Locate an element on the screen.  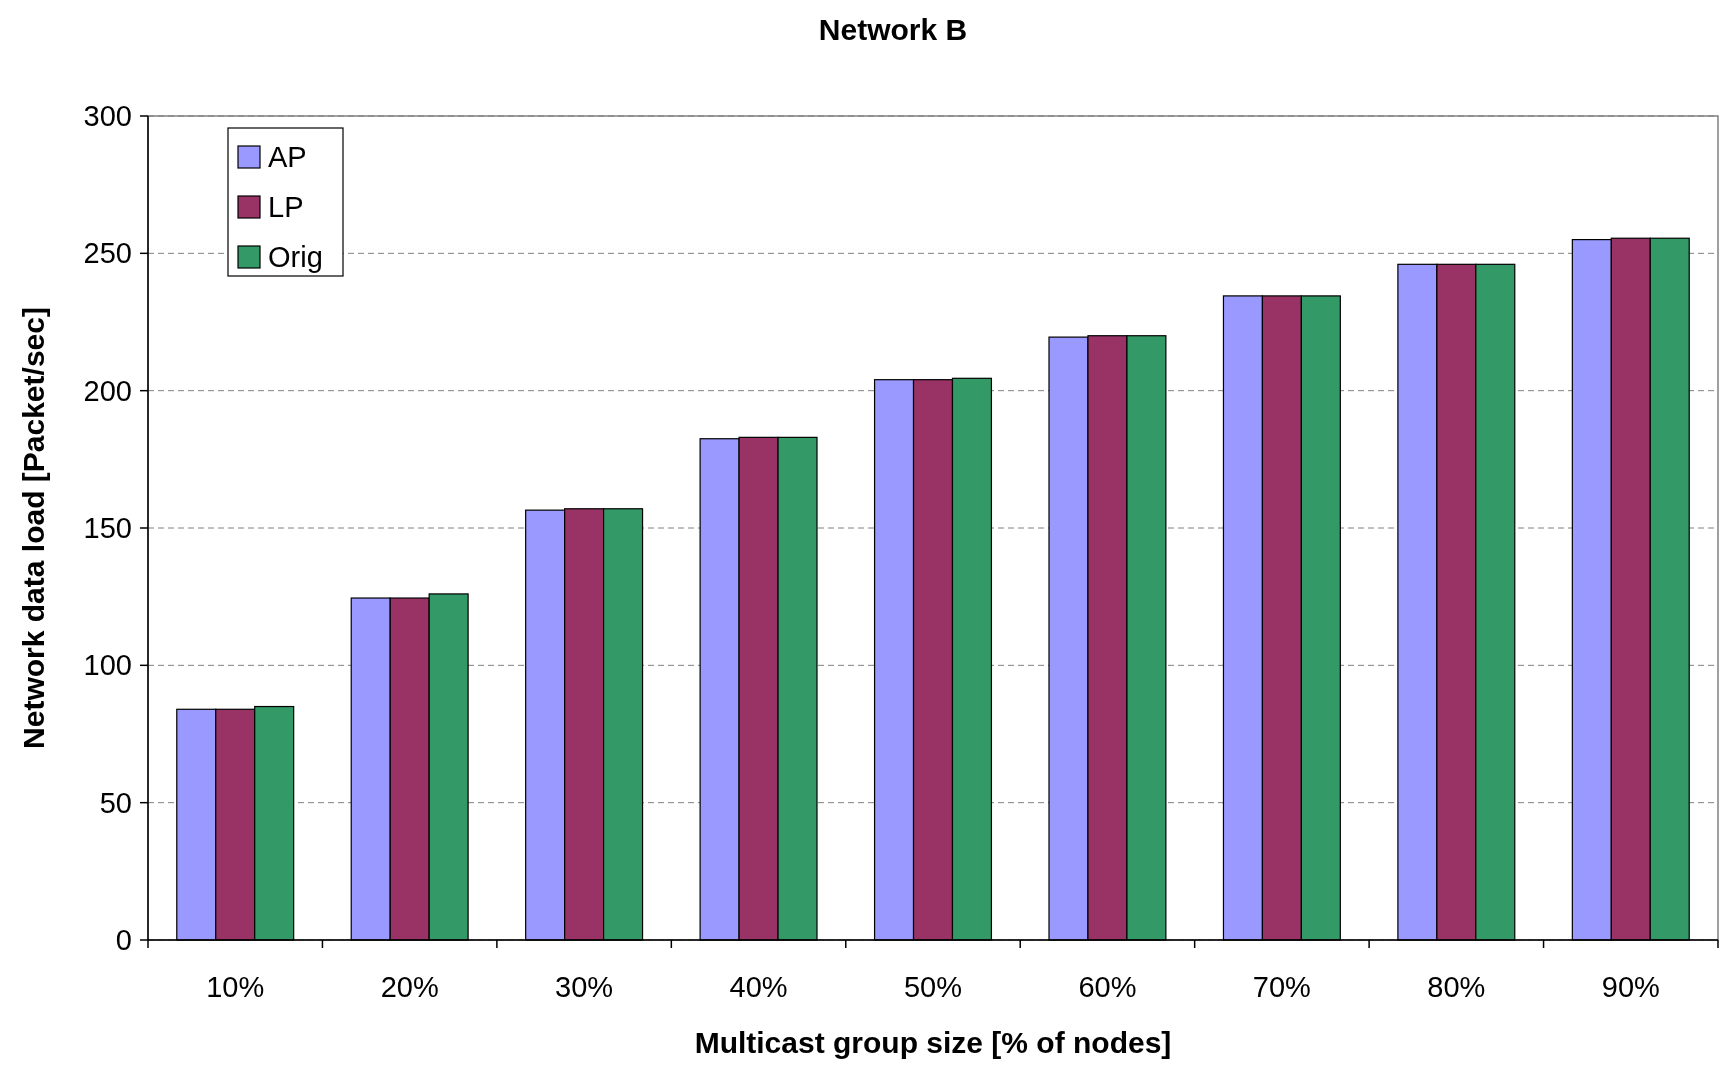
x-tick-label: 20% is located at coordinates (409, 987).